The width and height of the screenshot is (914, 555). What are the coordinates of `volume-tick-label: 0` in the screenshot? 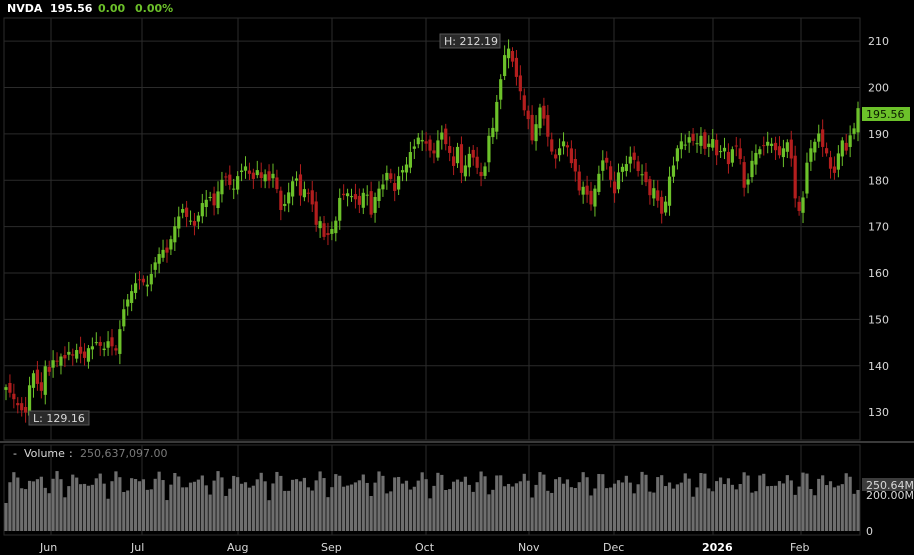 It's located at (869, 531).